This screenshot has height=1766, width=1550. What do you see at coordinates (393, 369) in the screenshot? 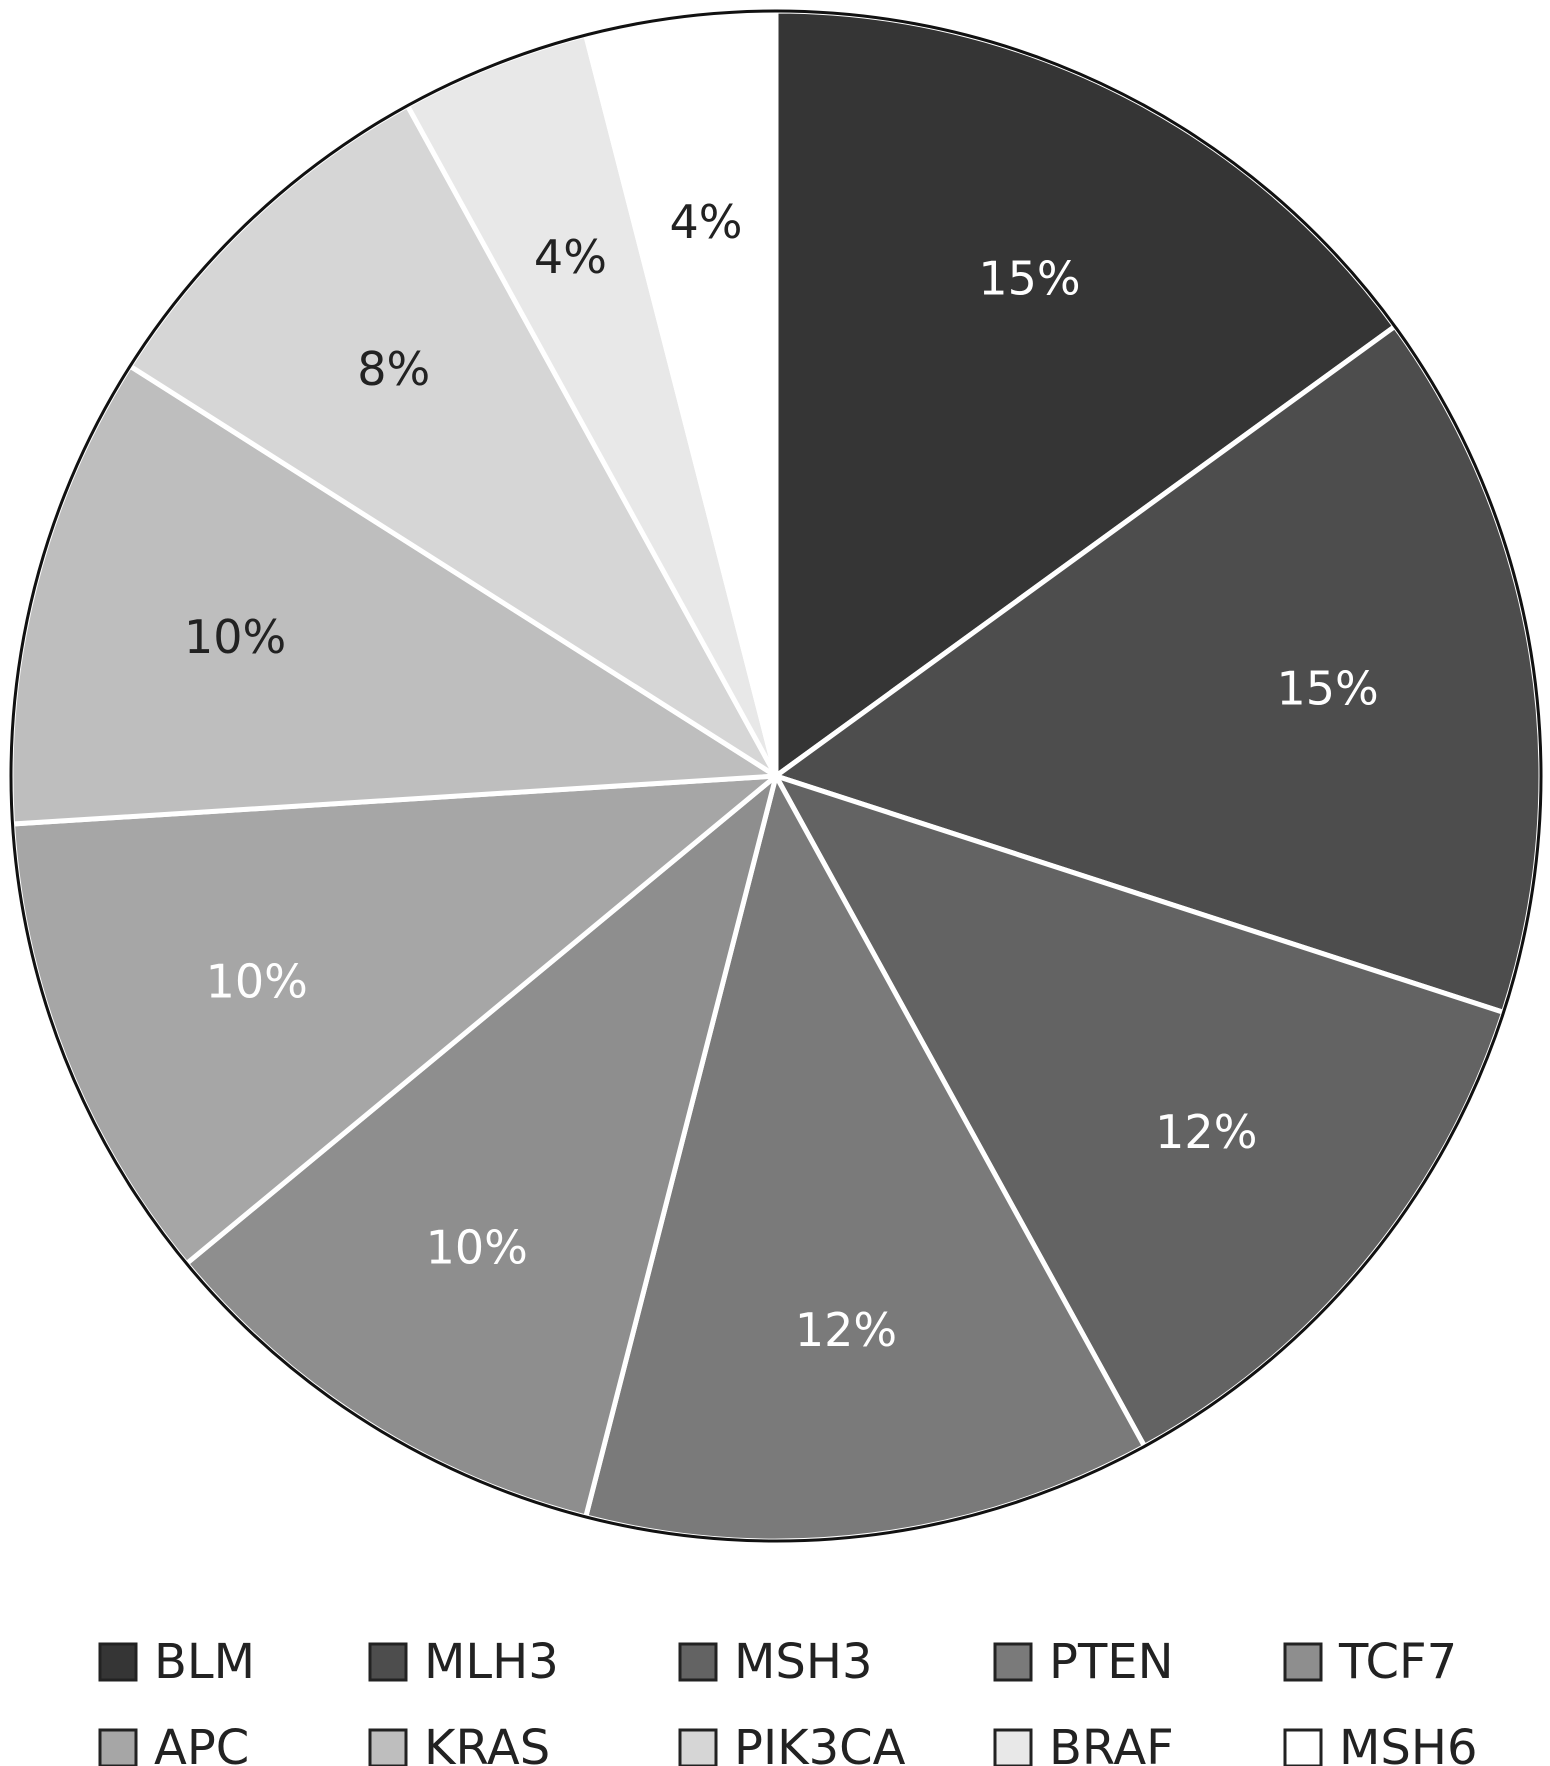
I see `slice-label-pik3ca: 8%` at bounding box center [393, 369].